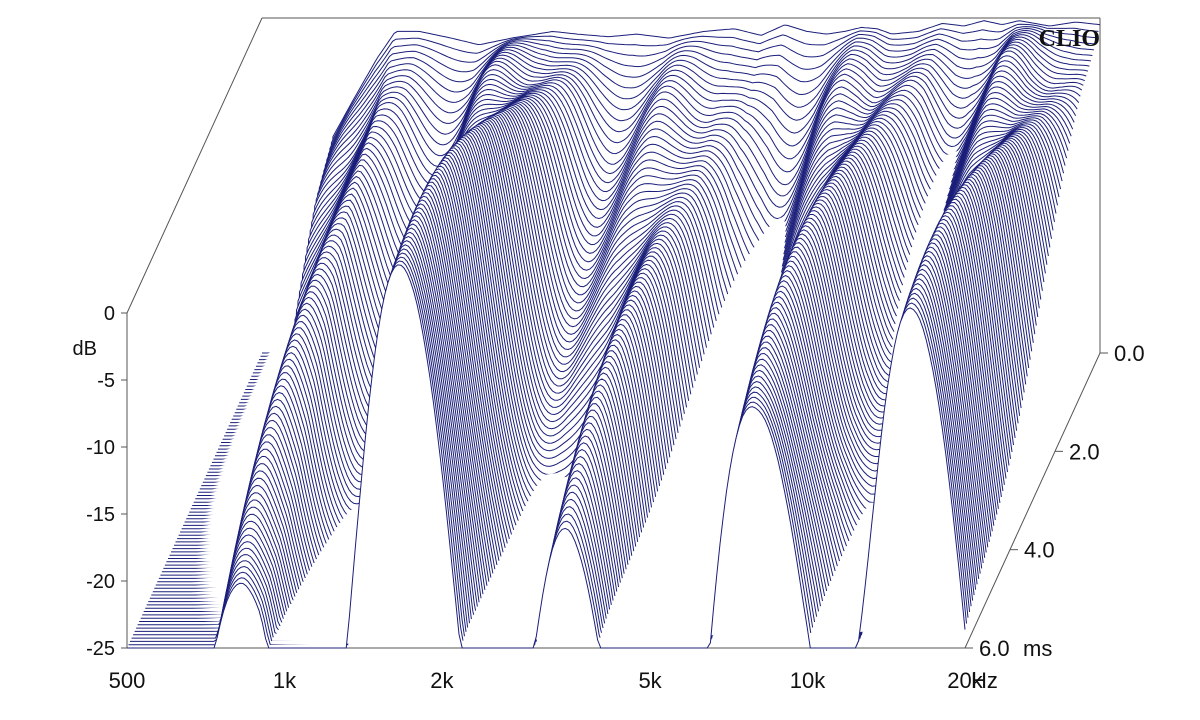  I want to click on x-tick-label: 500, so click(127, 680).